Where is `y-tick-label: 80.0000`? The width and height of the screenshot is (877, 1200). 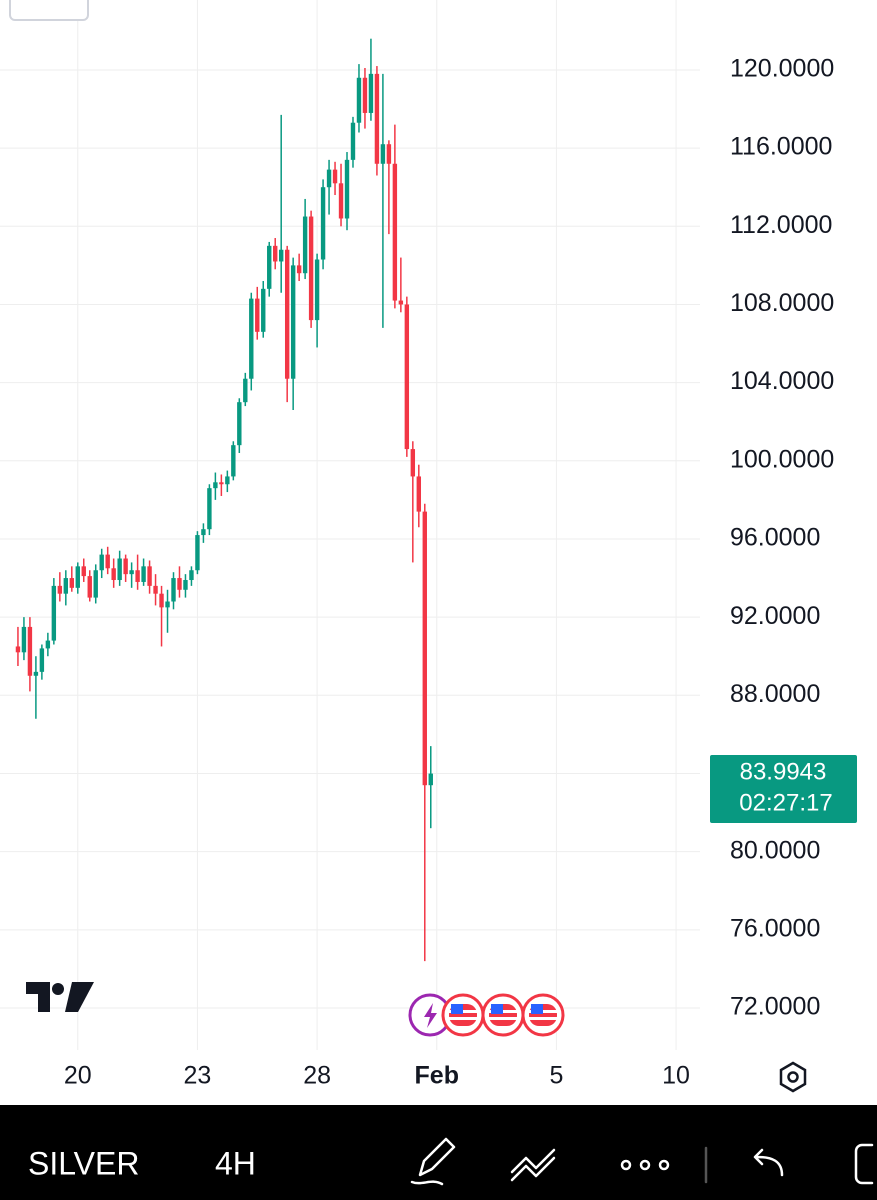
y-tick-label: 80.0000 is located at coordinates (775, 850).